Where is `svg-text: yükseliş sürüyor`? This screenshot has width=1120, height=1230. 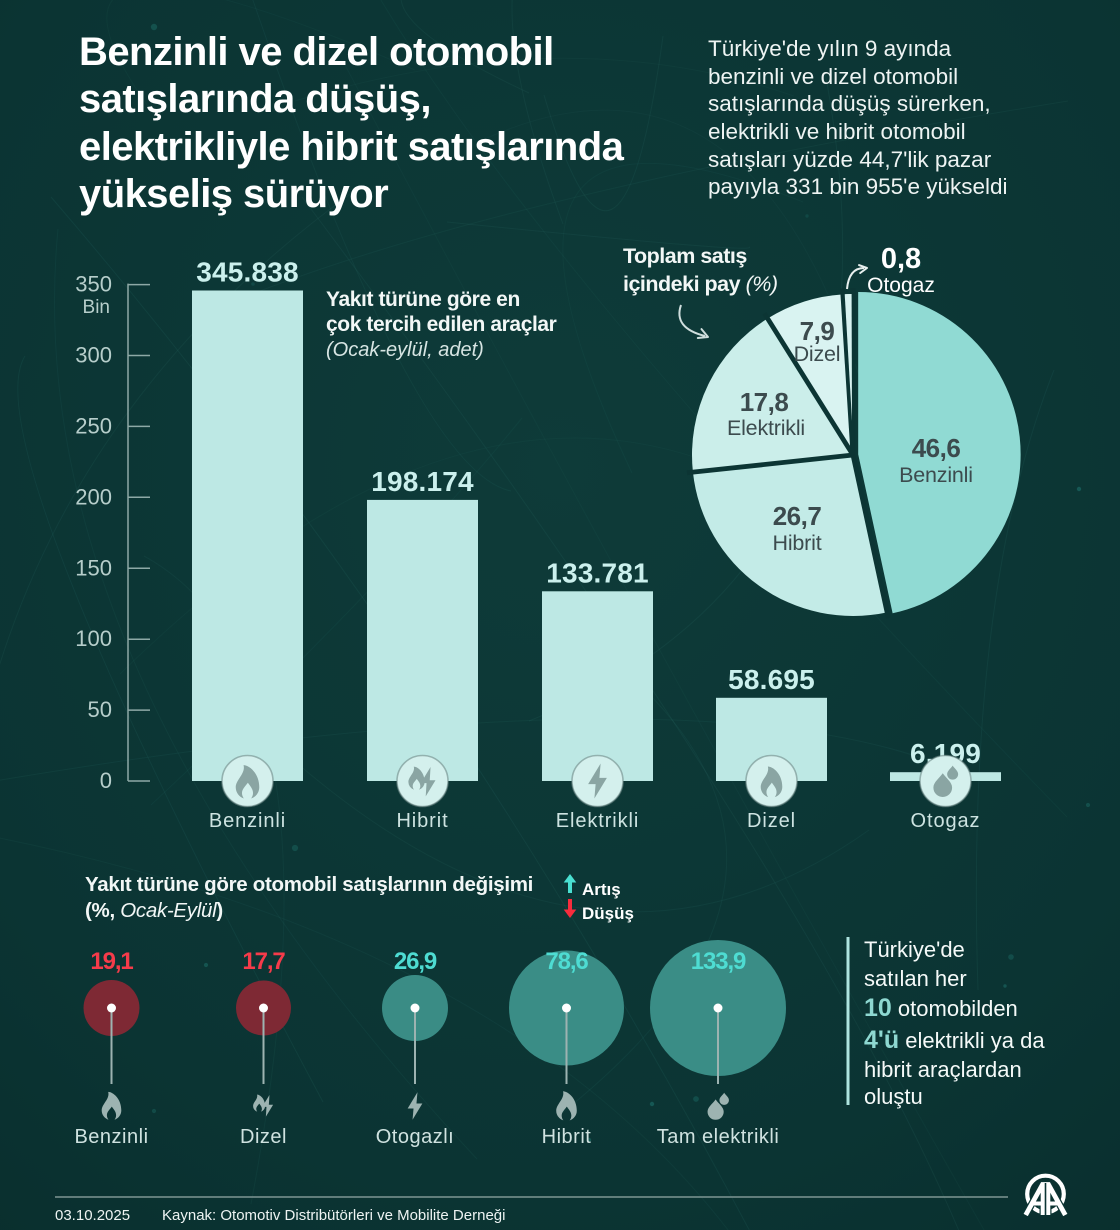 svg-text: yükseliş sürüyor is located at coordinates (233, 194).